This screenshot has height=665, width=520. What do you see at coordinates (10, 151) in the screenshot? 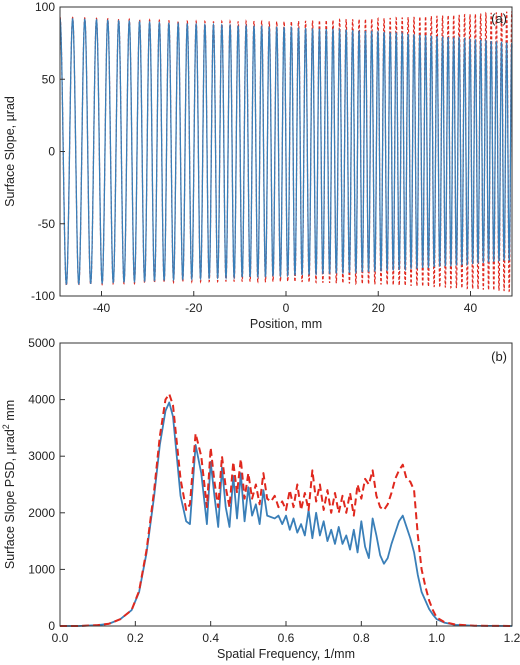
I see `panel-a-y-axis-title: Surface Slope, µrad` at bounding box center [10, 151].